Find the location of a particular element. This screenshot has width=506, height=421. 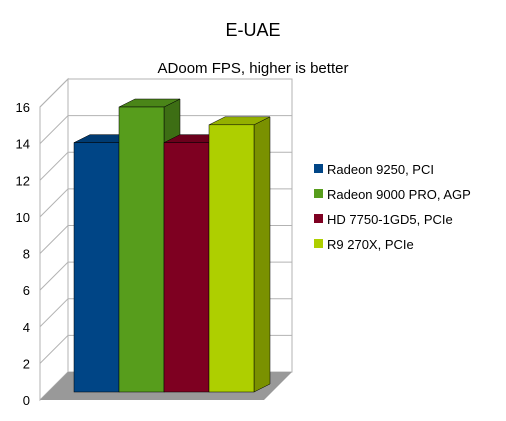

y-tick-label: 2 is located at coordinates (26, 363).